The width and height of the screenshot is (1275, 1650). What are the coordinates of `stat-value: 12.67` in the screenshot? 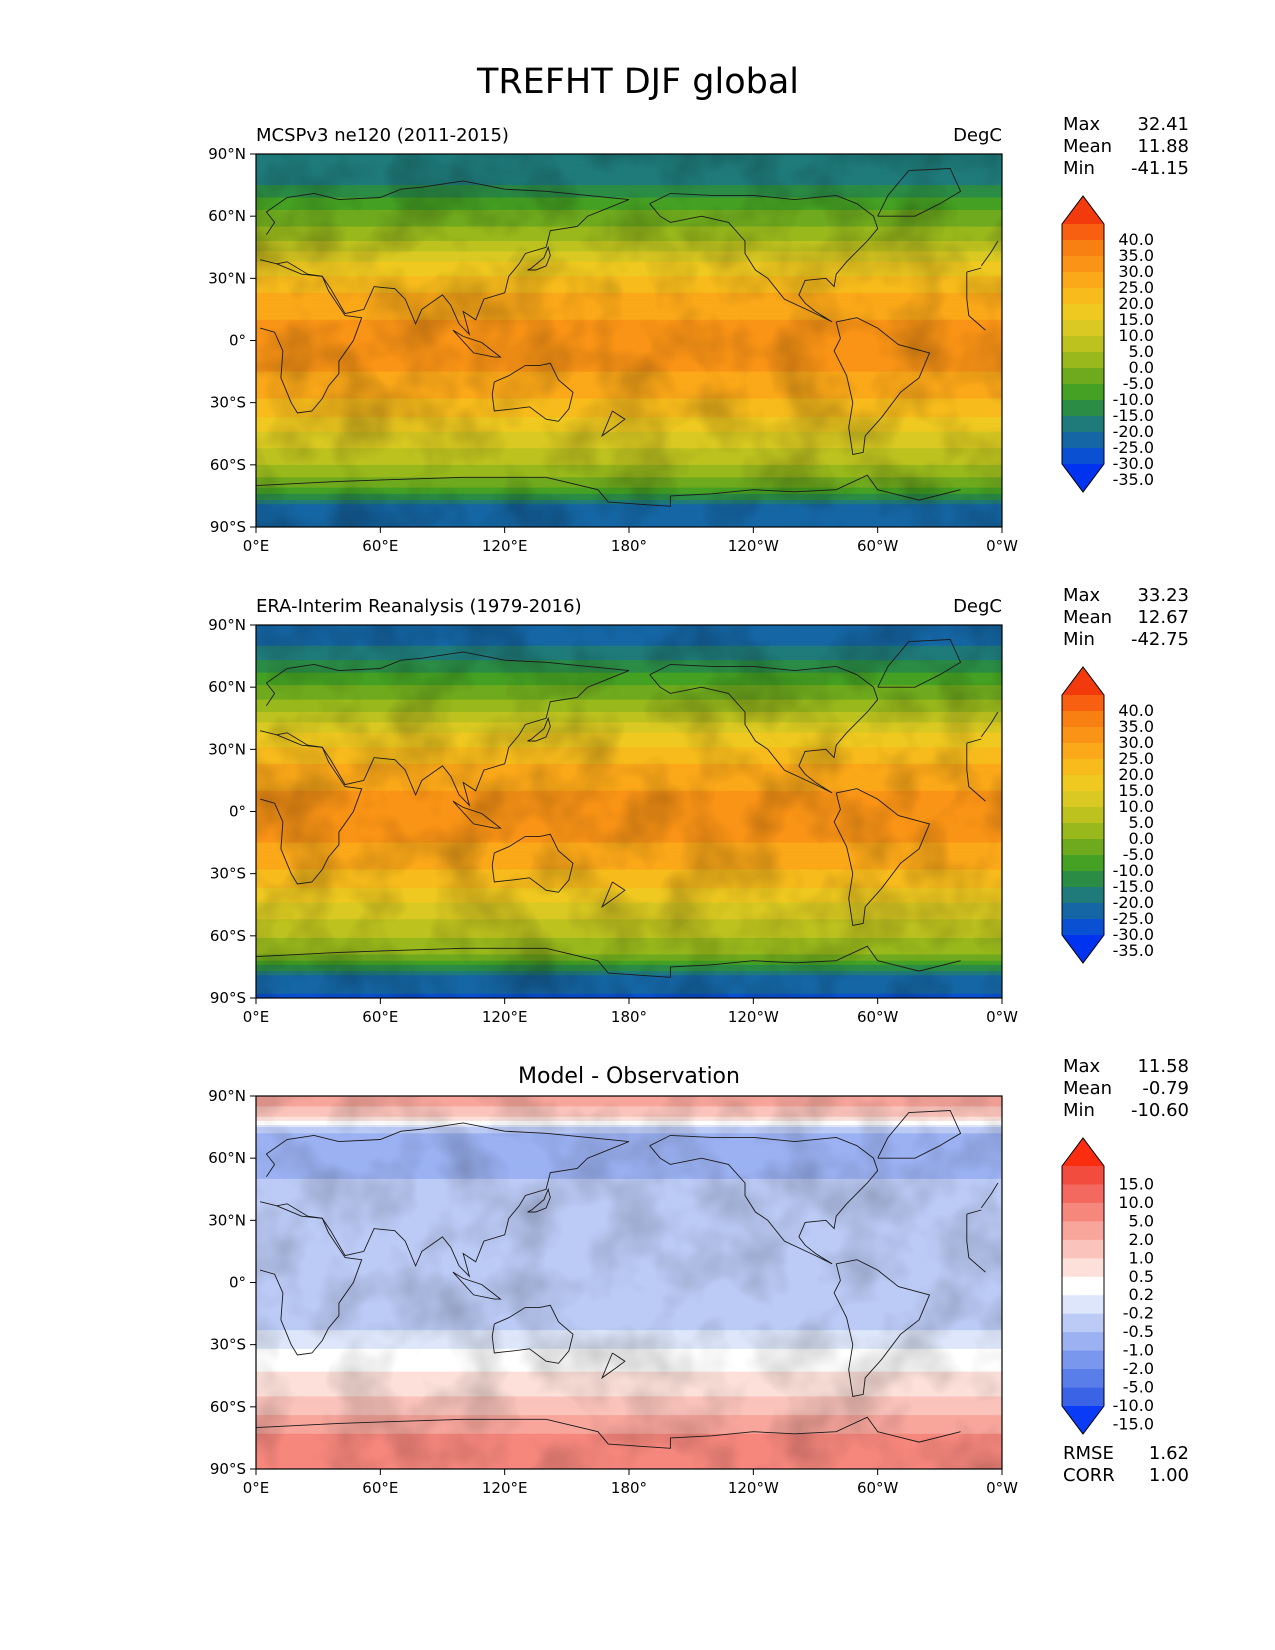 It's located at (1163, 617).